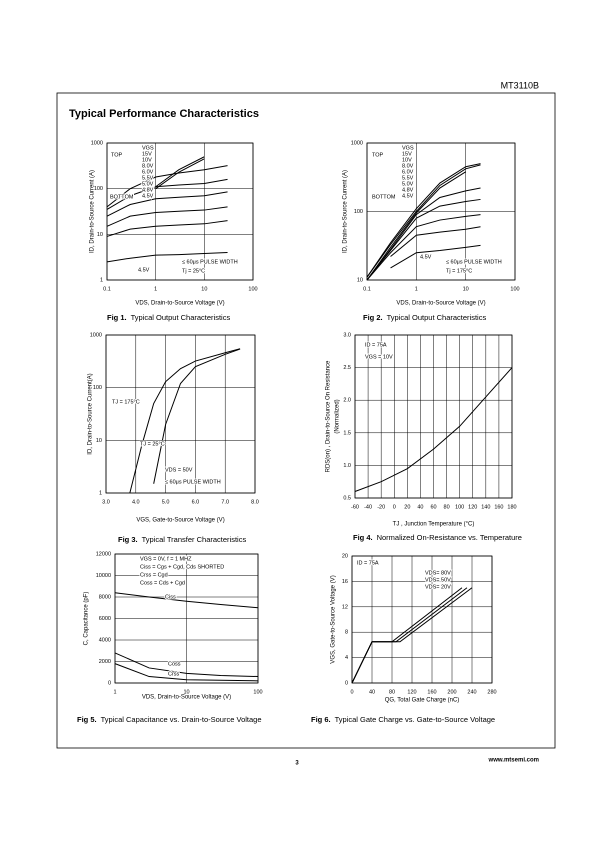  I want to click on y-axis-label: C, Capacitance (pF), so click(87, 619).